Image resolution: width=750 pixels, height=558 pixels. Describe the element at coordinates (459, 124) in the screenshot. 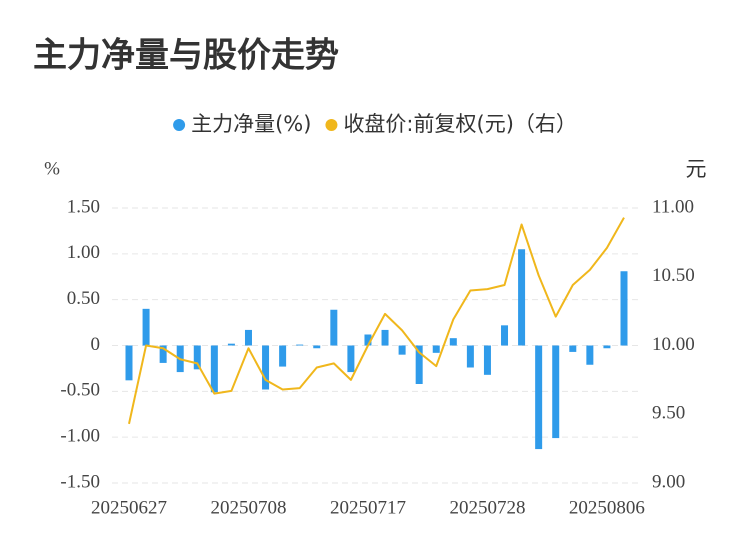

I see `legend-label: 收盘价:前复权(元)（右）` at that location.